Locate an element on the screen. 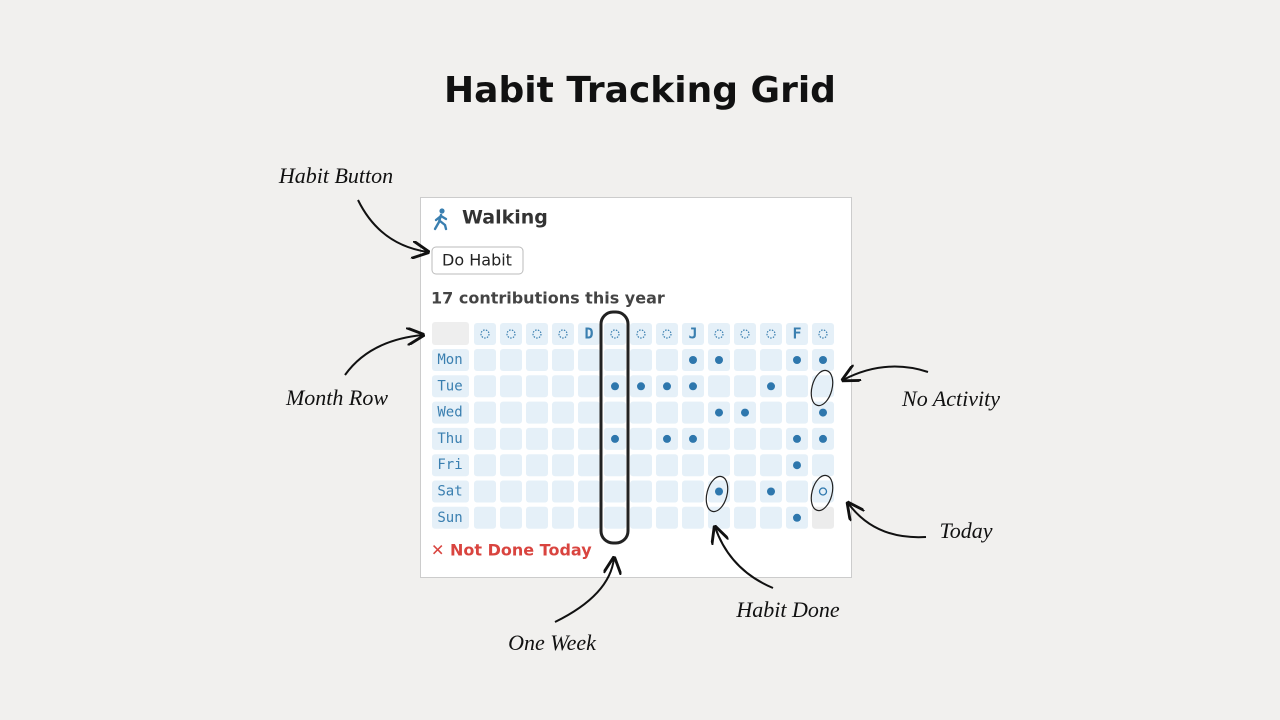 The width and height of the screenshot is (1280, 720). annotation: Month Row is located at coordinates (336, 397).